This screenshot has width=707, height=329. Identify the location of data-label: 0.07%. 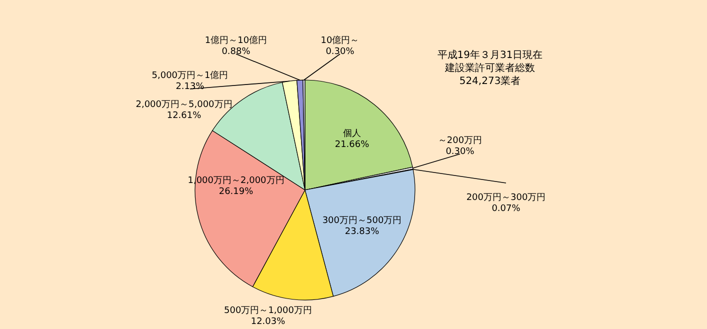
(506, 209).